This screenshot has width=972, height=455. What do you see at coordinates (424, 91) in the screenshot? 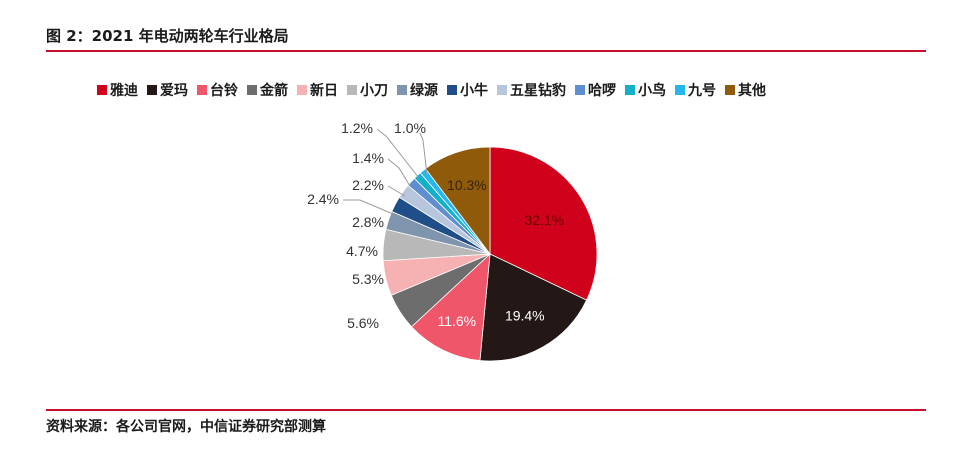
I see `legend-label: 绿源` at bounding box center [424, 91].